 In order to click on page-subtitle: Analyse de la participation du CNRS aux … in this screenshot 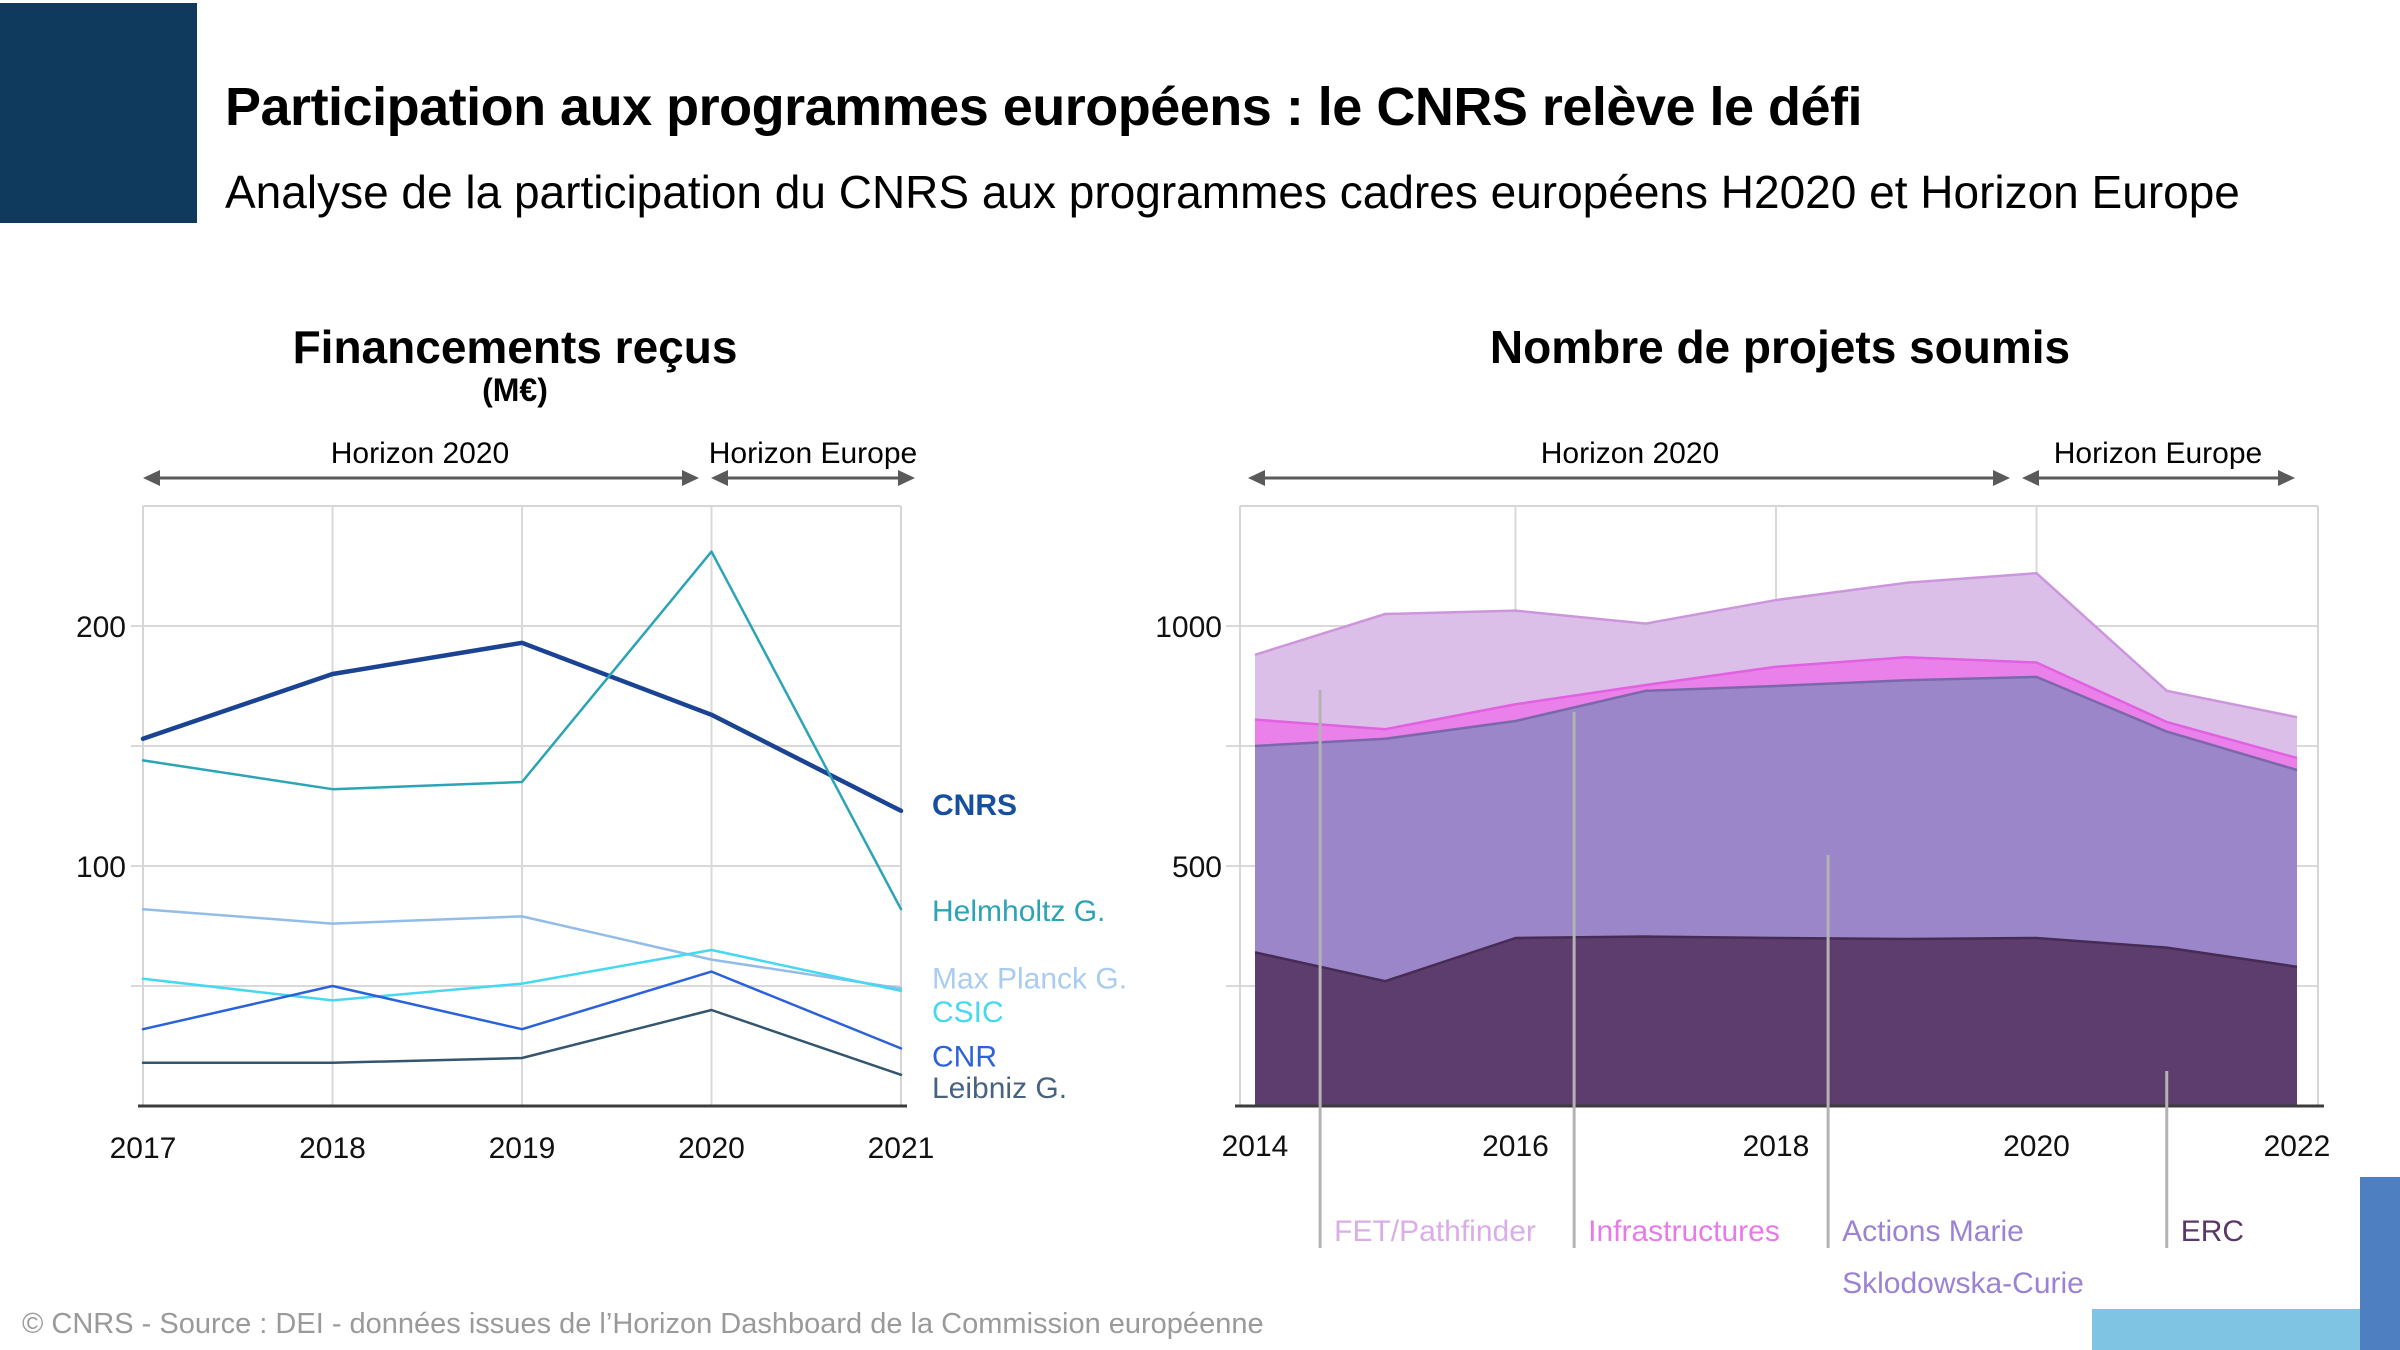, I will do `click(1232, 192)`.